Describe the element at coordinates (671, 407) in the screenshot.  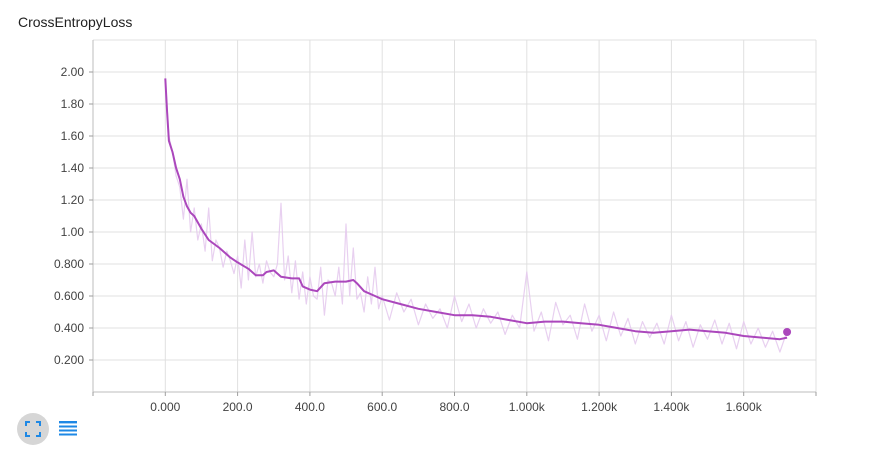
I see `x-tick-label: 1.400k` at that location.